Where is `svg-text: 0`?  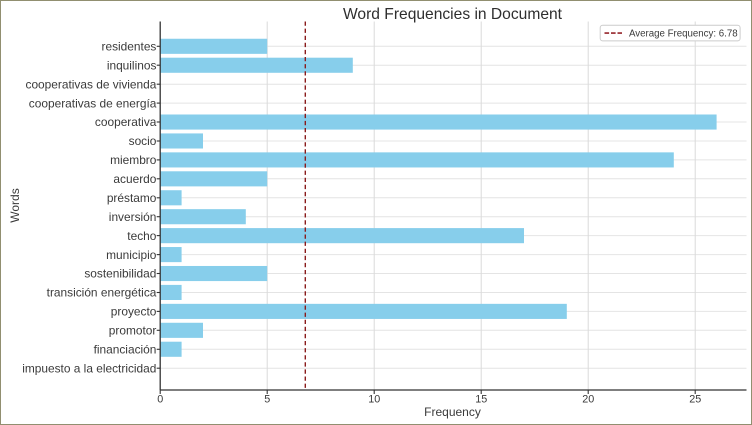
svg-text: 0 is located at coordinates (160, 400).